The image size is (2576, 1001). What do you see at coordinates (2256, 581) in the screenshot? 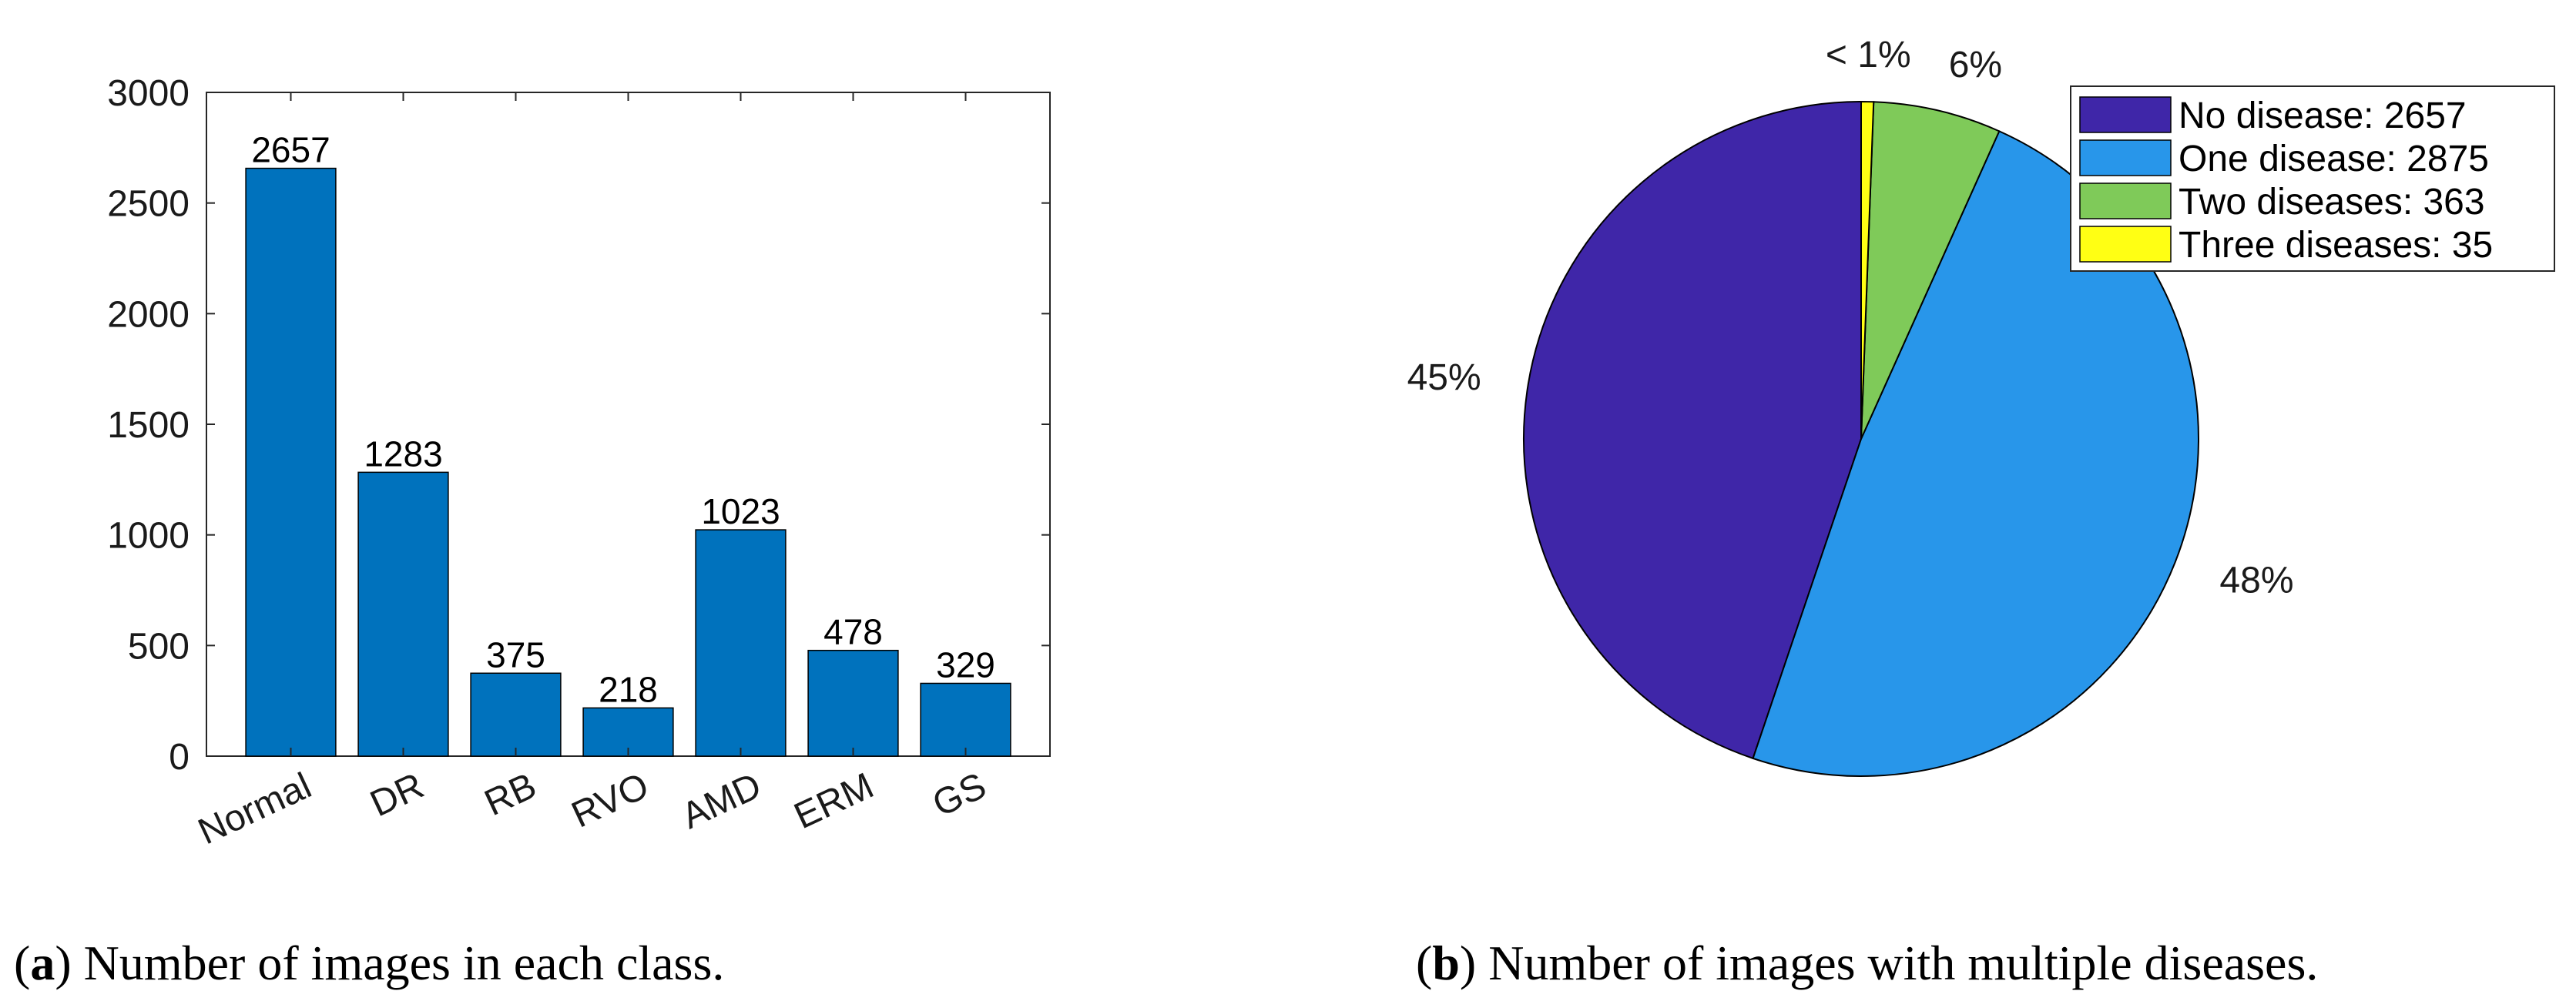
I see `pie-percent-label: 48%` at bounding box center [2256, 581].